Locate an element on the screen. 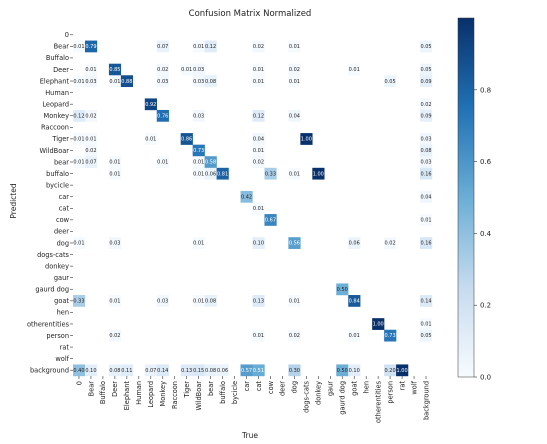 The height and width of the screenshot is (444, 547). x-tick-label: Monkey is located at coordinates (163, 394).